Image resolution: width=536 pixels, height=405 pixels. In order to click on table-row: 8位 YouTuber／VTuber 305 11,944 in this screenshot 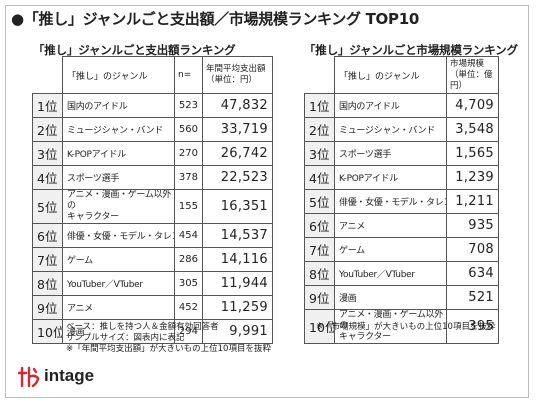, I will do `click(152, 283)`.